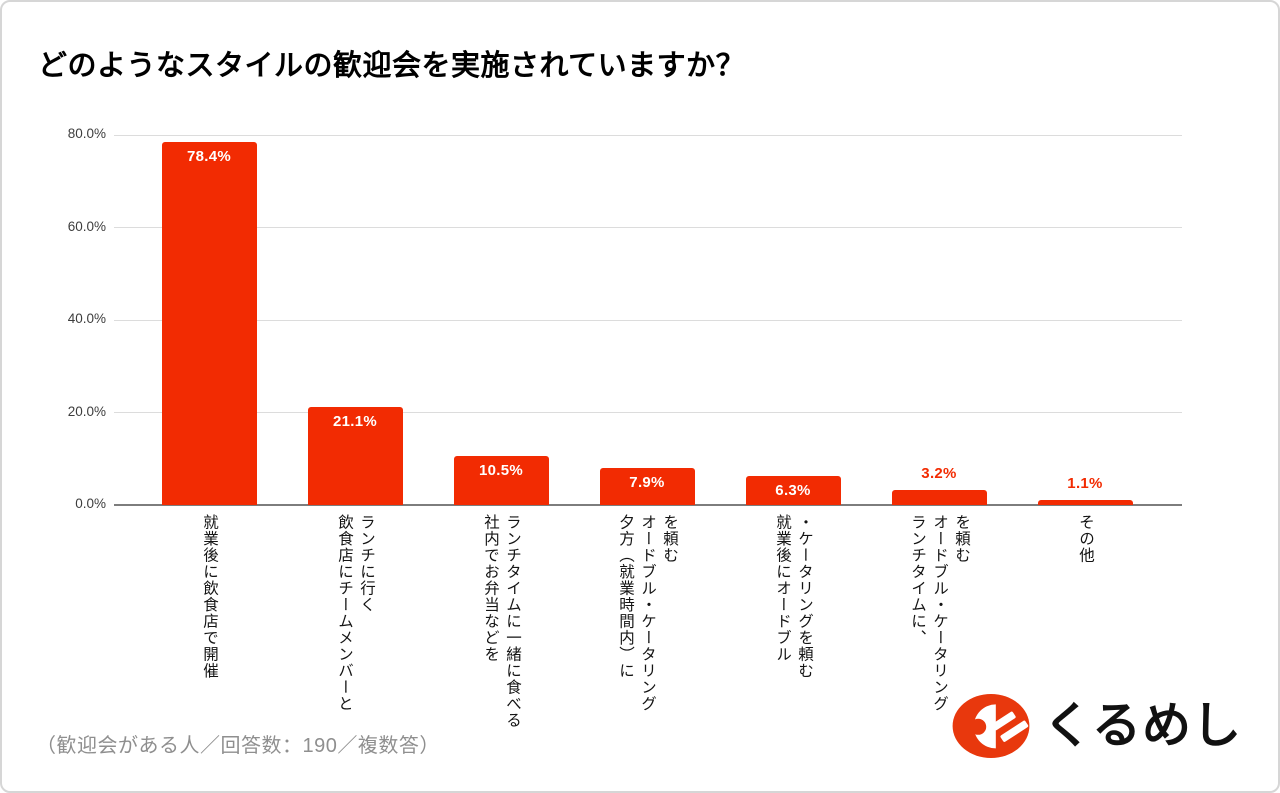 This screenshot has width=1280, height=793. I want to click on bar-value-label: 1.1%, so click(1085, 483).